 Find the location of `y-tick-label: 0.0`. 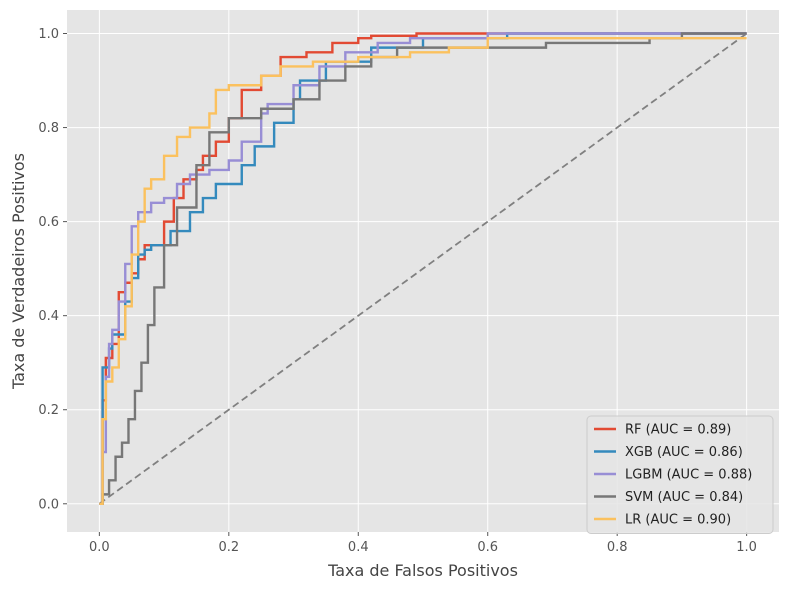

y-tick-label: 0.0 is located at coordinates (48, 504).